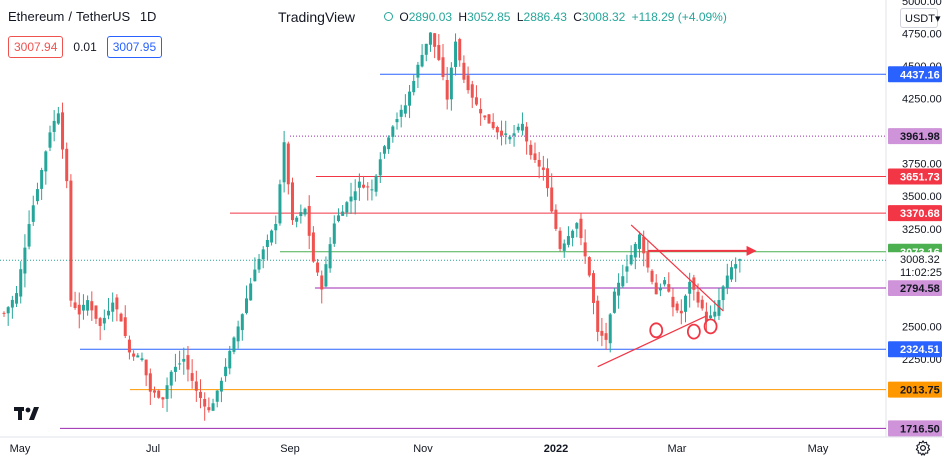 This screenshot has width=944, height=464. I want to click on quote-currency: TetherUS, so click(103, 16).